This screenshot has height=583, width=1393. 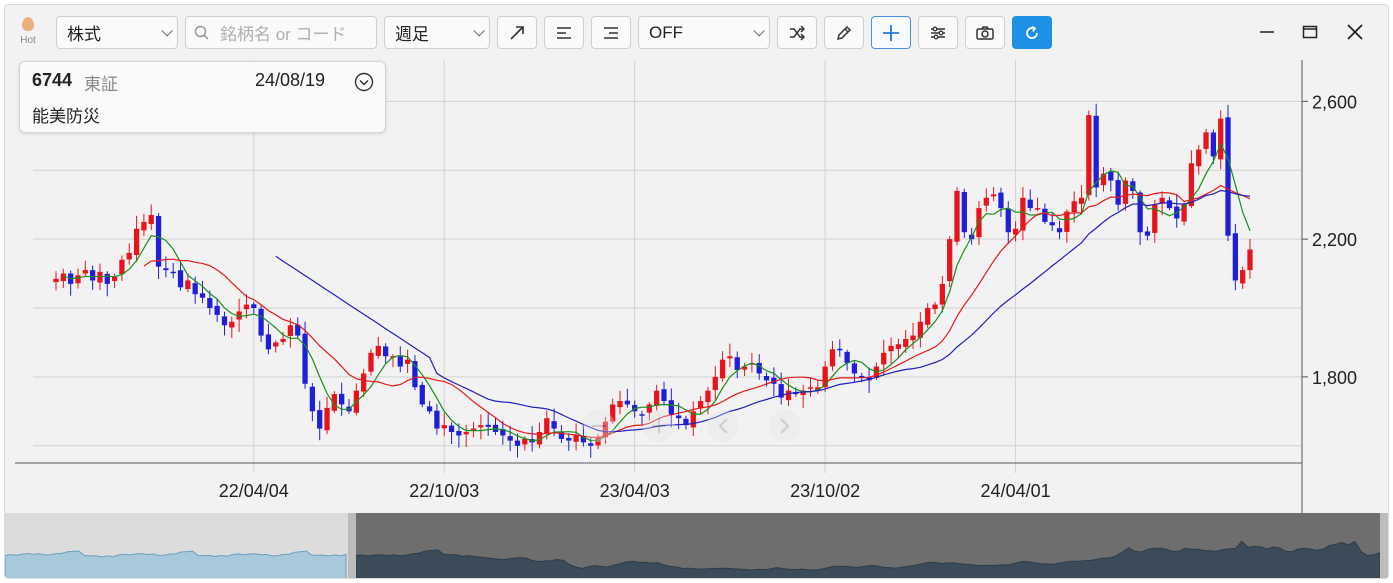 I want to click on navigator-history-area, so click(x=176, y=564).